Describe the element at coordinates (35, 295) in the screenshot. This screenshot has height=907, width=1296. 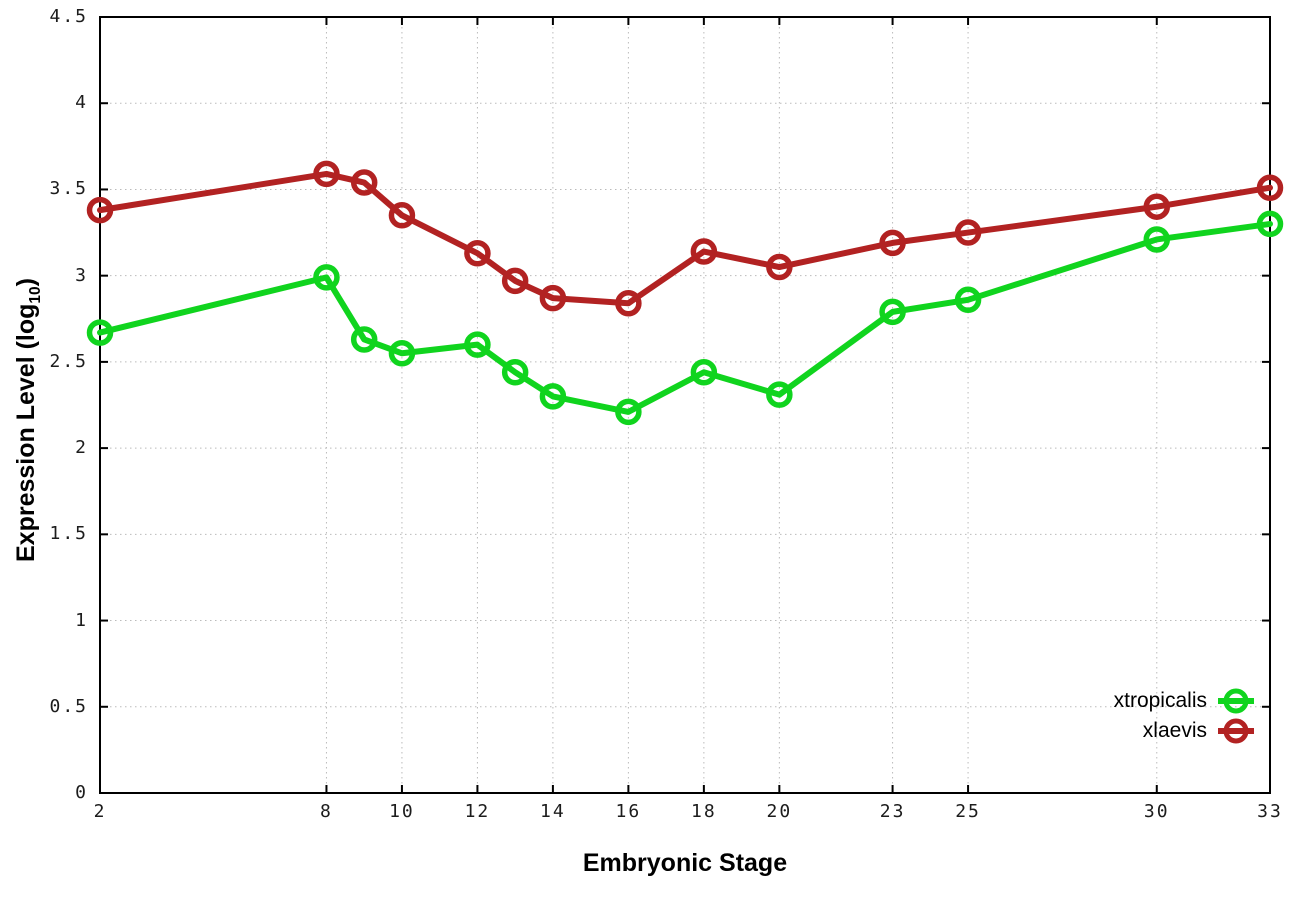
I see `y-axis-title-subscript: 10` at that location.